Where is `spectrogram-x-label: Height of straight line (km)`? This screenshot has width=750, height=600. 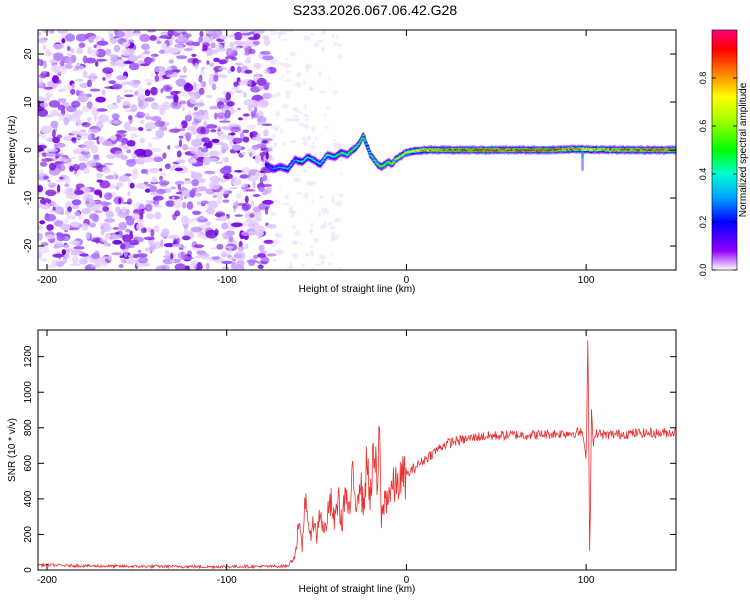 spectrogram-x-label: Height of straight line (km) is located at coordinates (357, 289).